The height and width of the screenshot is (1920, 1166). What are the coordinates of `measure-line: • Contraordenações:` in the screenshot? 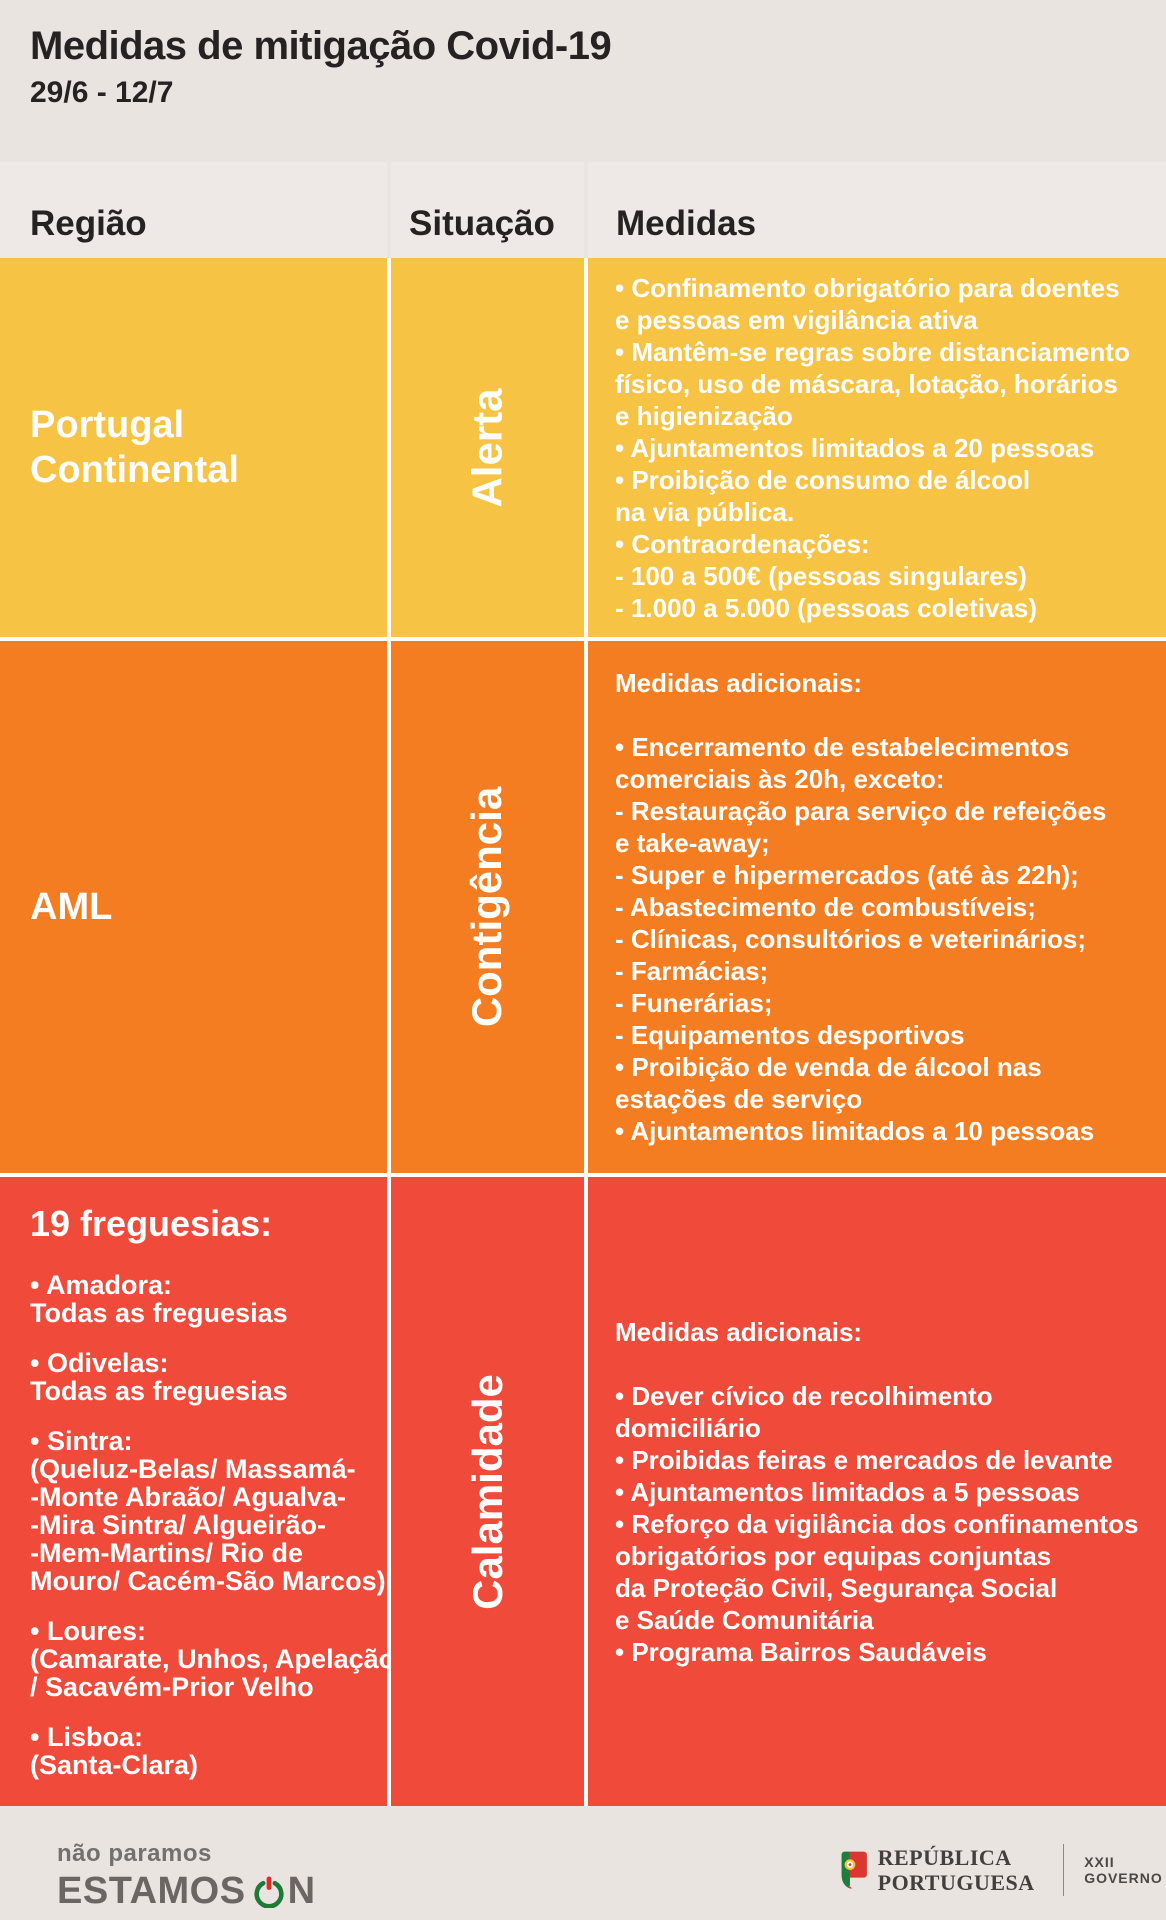 It's located at (742, 543).